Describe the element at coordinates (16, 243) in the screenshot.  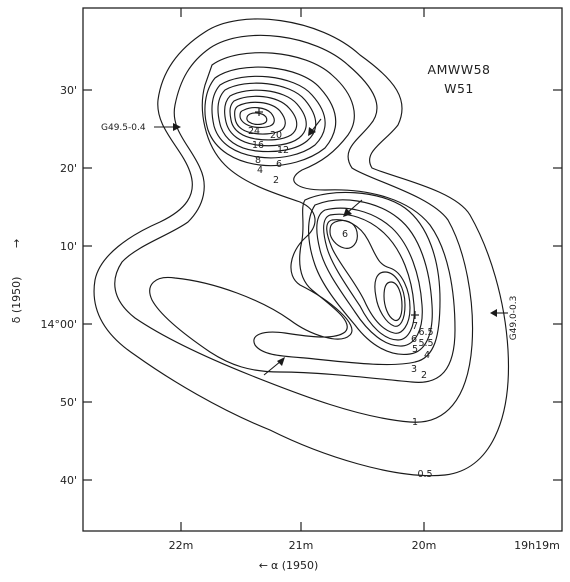
I see `y-axis-arrow: →` at that location.